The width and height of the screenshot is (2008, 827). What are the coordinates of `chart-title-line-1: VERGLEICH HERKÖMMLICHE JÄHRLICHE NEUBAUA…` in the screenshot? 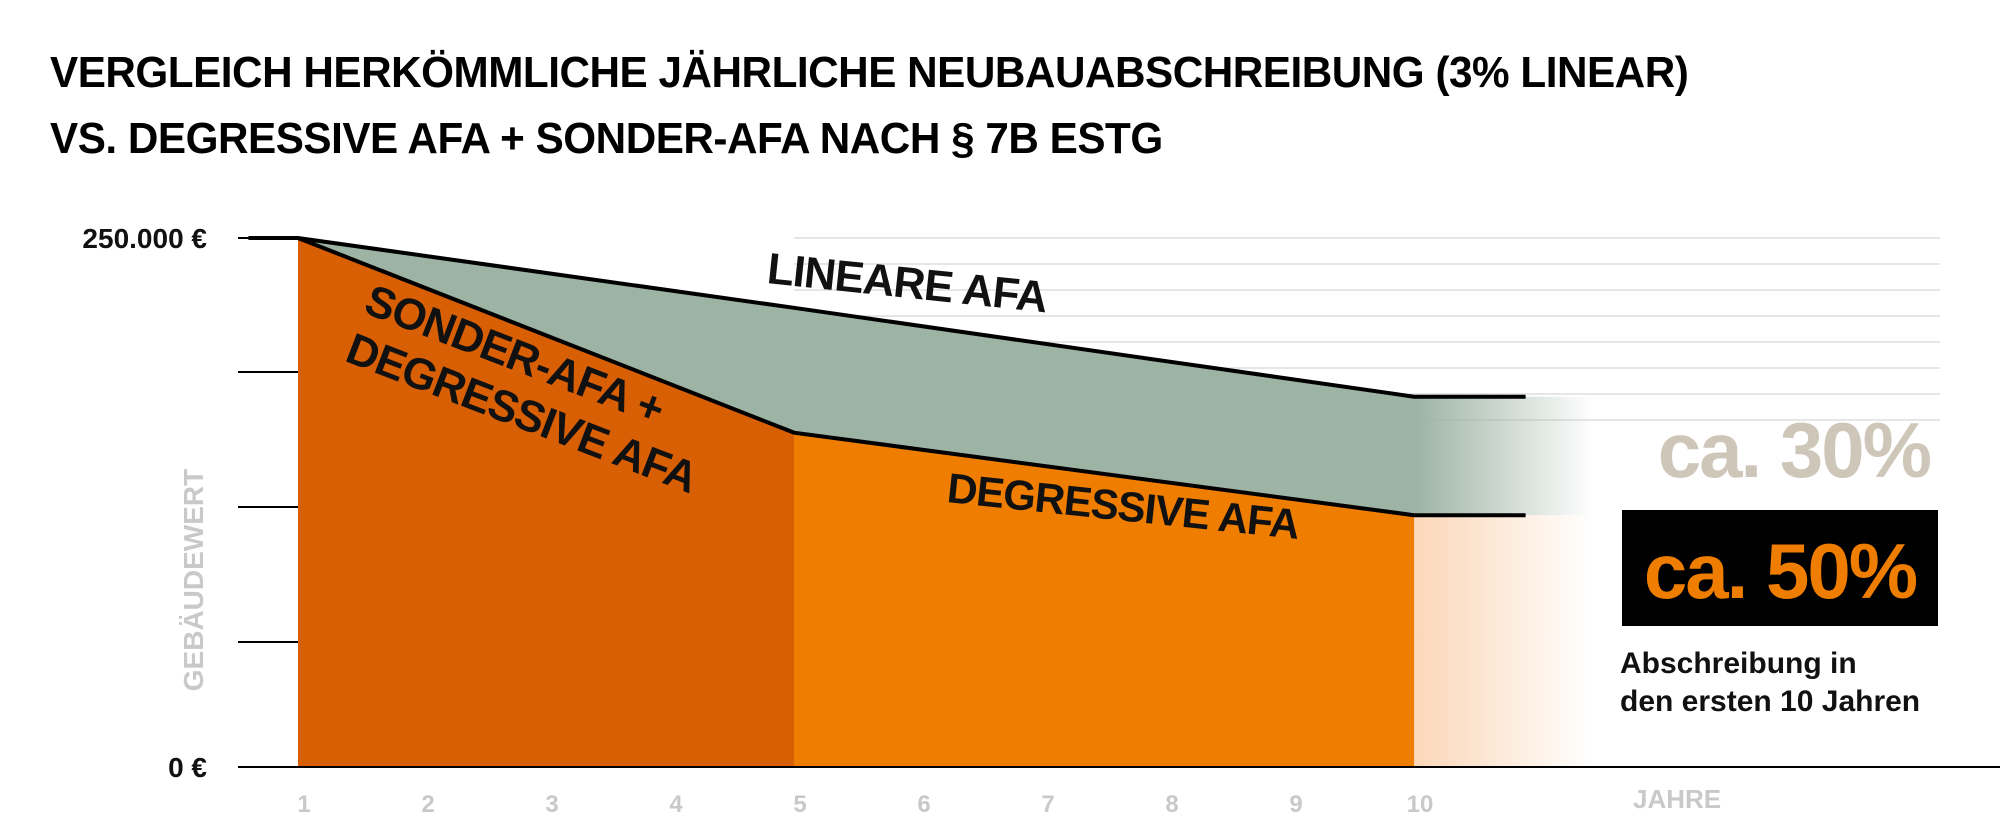 It's located at (869, 72).